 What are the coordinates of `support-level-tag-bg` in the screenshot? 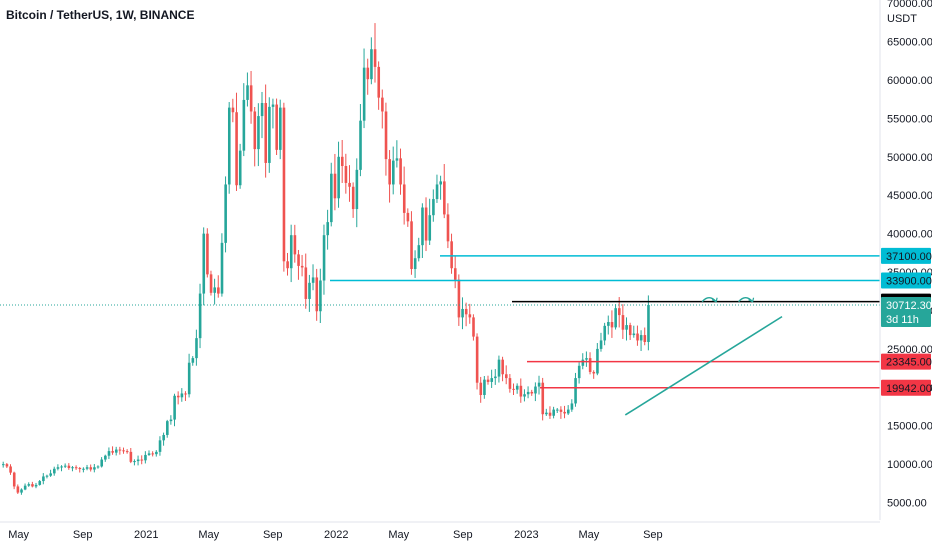 It's located at (906, 361).